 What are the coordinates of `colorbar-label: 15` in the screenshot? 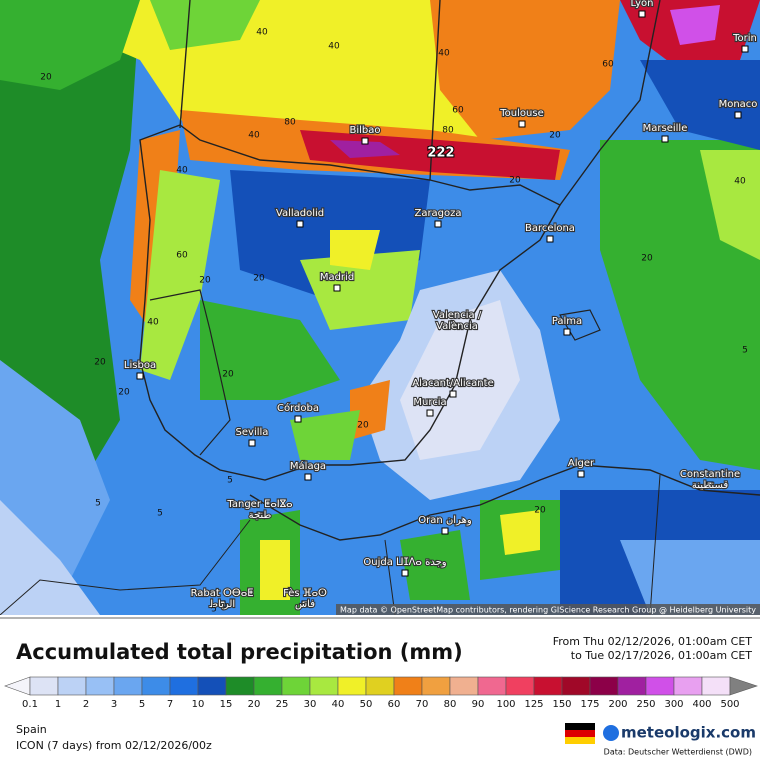 It's located at (226, 704).